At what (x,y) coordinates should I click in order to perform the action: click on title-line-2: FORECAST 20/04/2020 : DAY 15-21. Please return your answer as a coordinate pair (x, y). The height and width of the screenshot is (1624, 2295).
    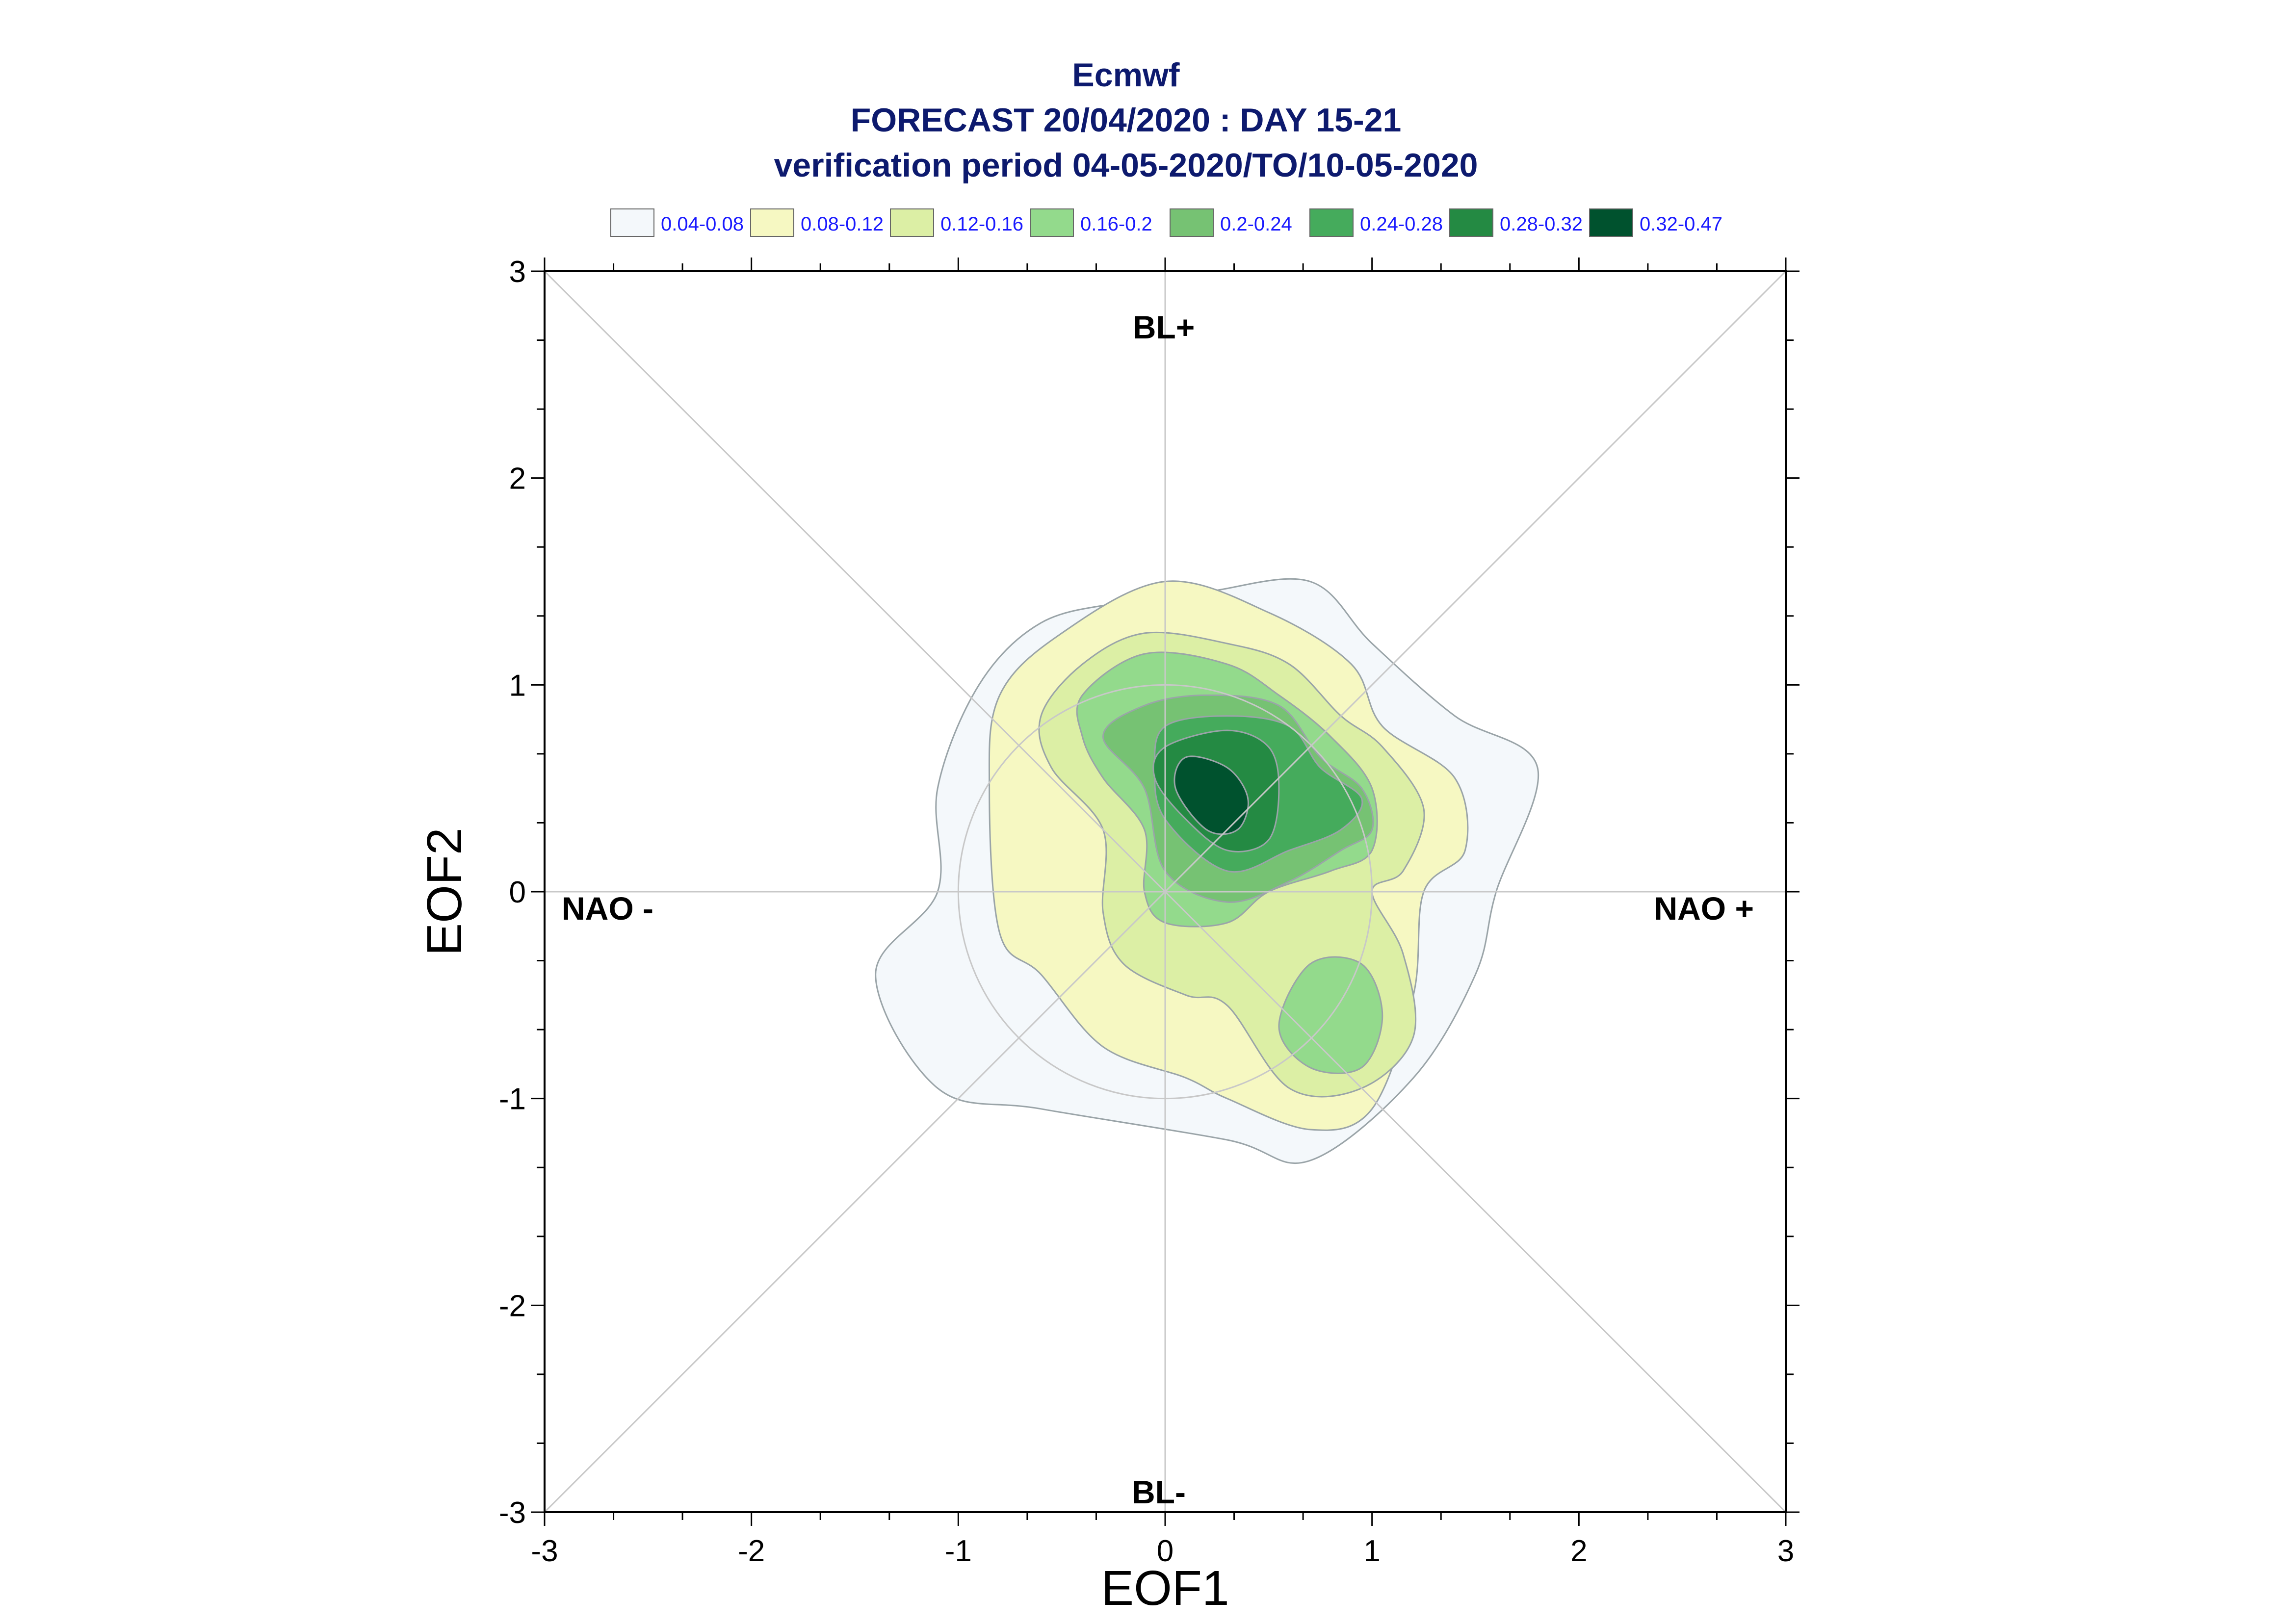
    Looking at the image, I should click on (1126, 120).